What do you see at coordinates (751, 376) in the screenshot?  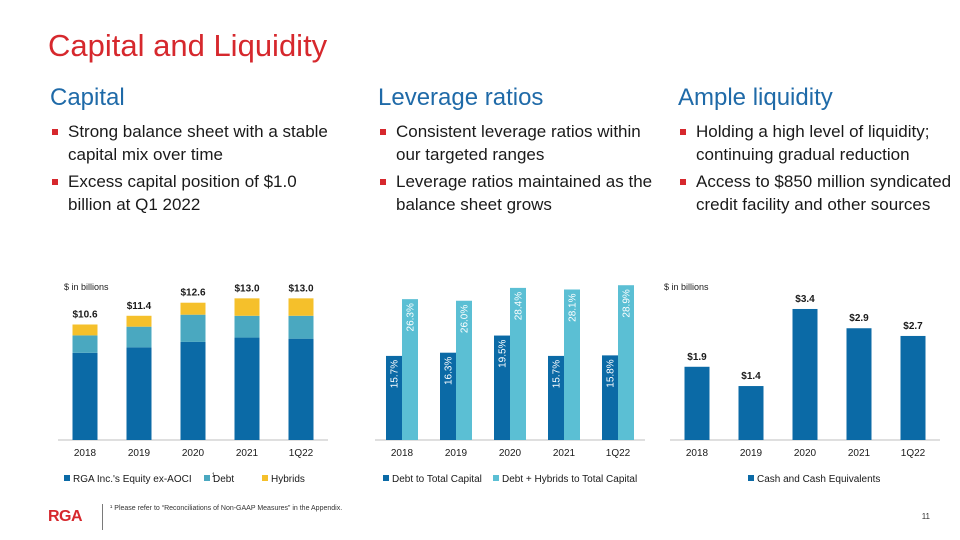 I see `data-label: $1.4` at bounding box center [751, 376].